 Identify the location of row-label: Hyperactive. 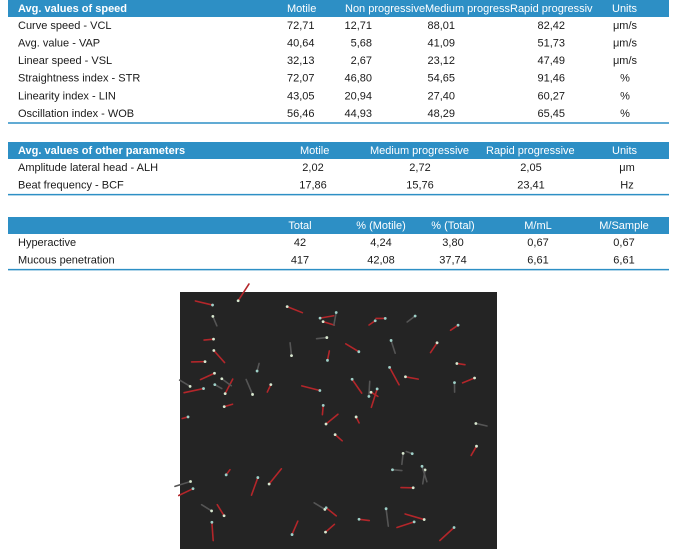
(47, 243).